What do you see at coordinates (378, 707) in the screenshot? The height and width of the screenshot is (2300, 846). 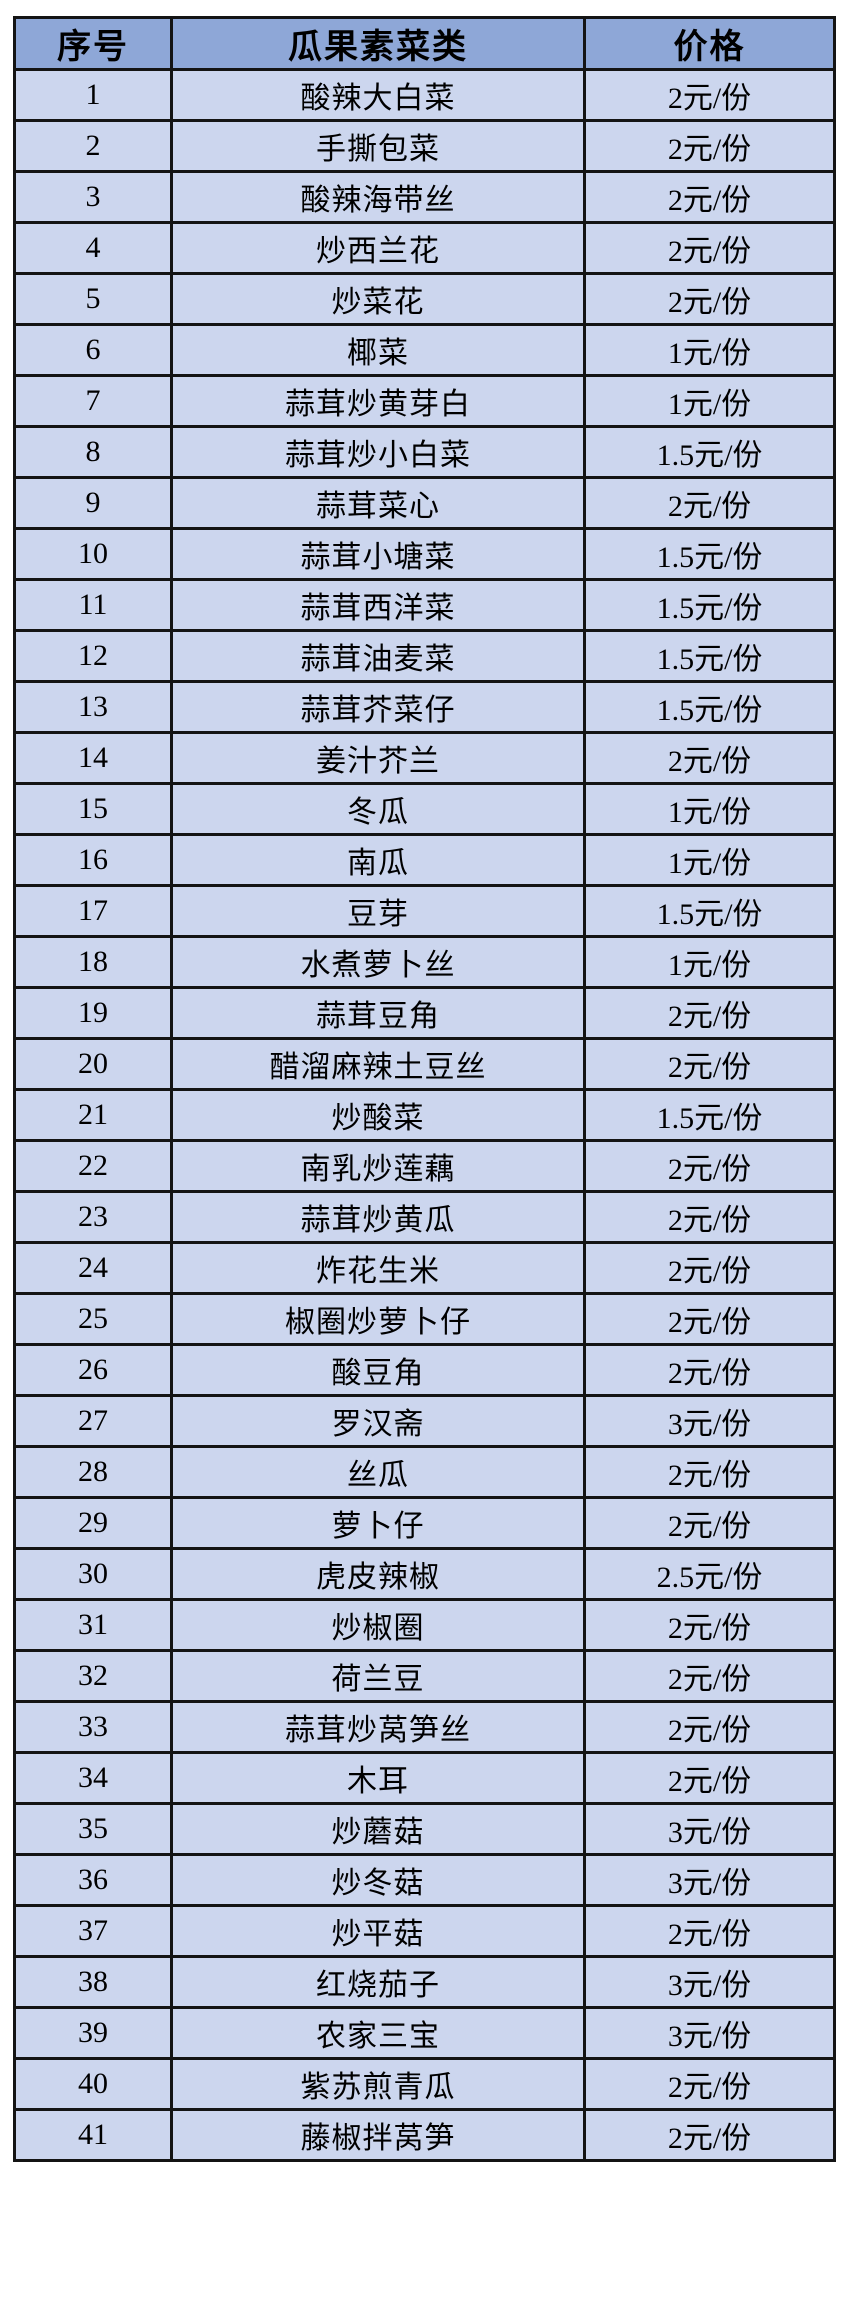 I see `dish-name: 蒜茸芥菜仔` at bounding box center [378, 707].